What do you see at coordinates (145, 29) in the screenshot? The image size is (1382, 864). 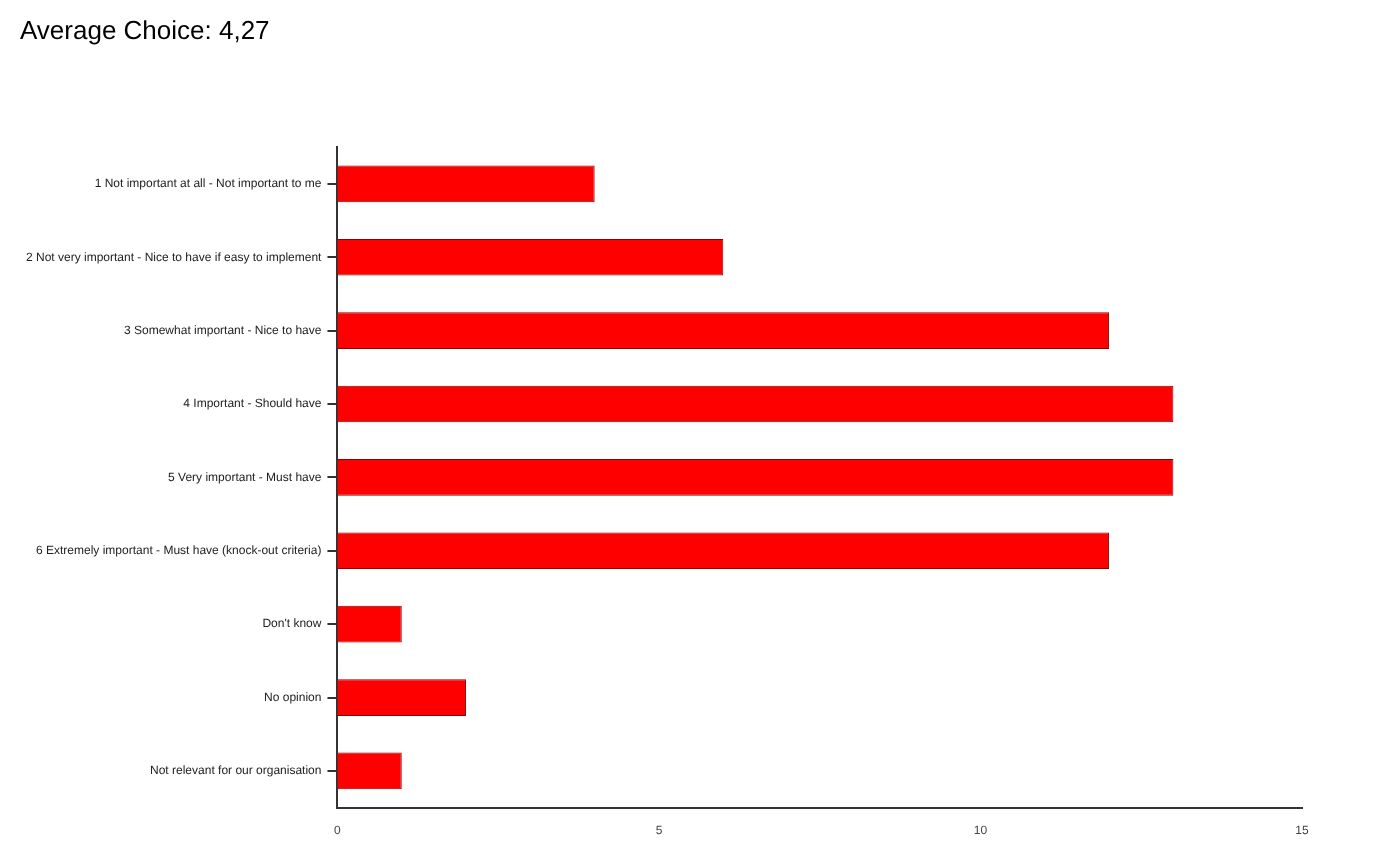 I see `chart-title: Average Choice: 4,27` at bounding box center [145, 29].